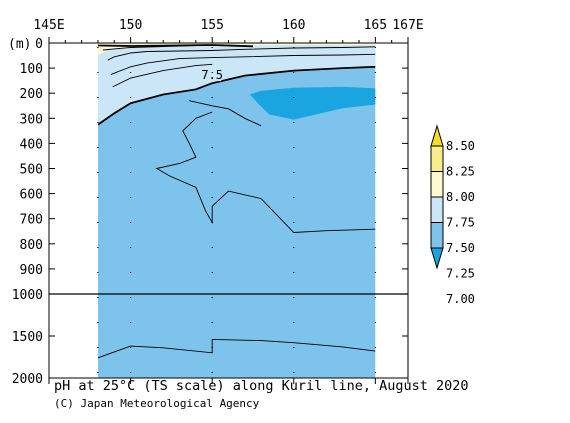 The width and height of the screenshot is (570, 423). I want to click on y-tick-label-400: 400, so click(31, 144).